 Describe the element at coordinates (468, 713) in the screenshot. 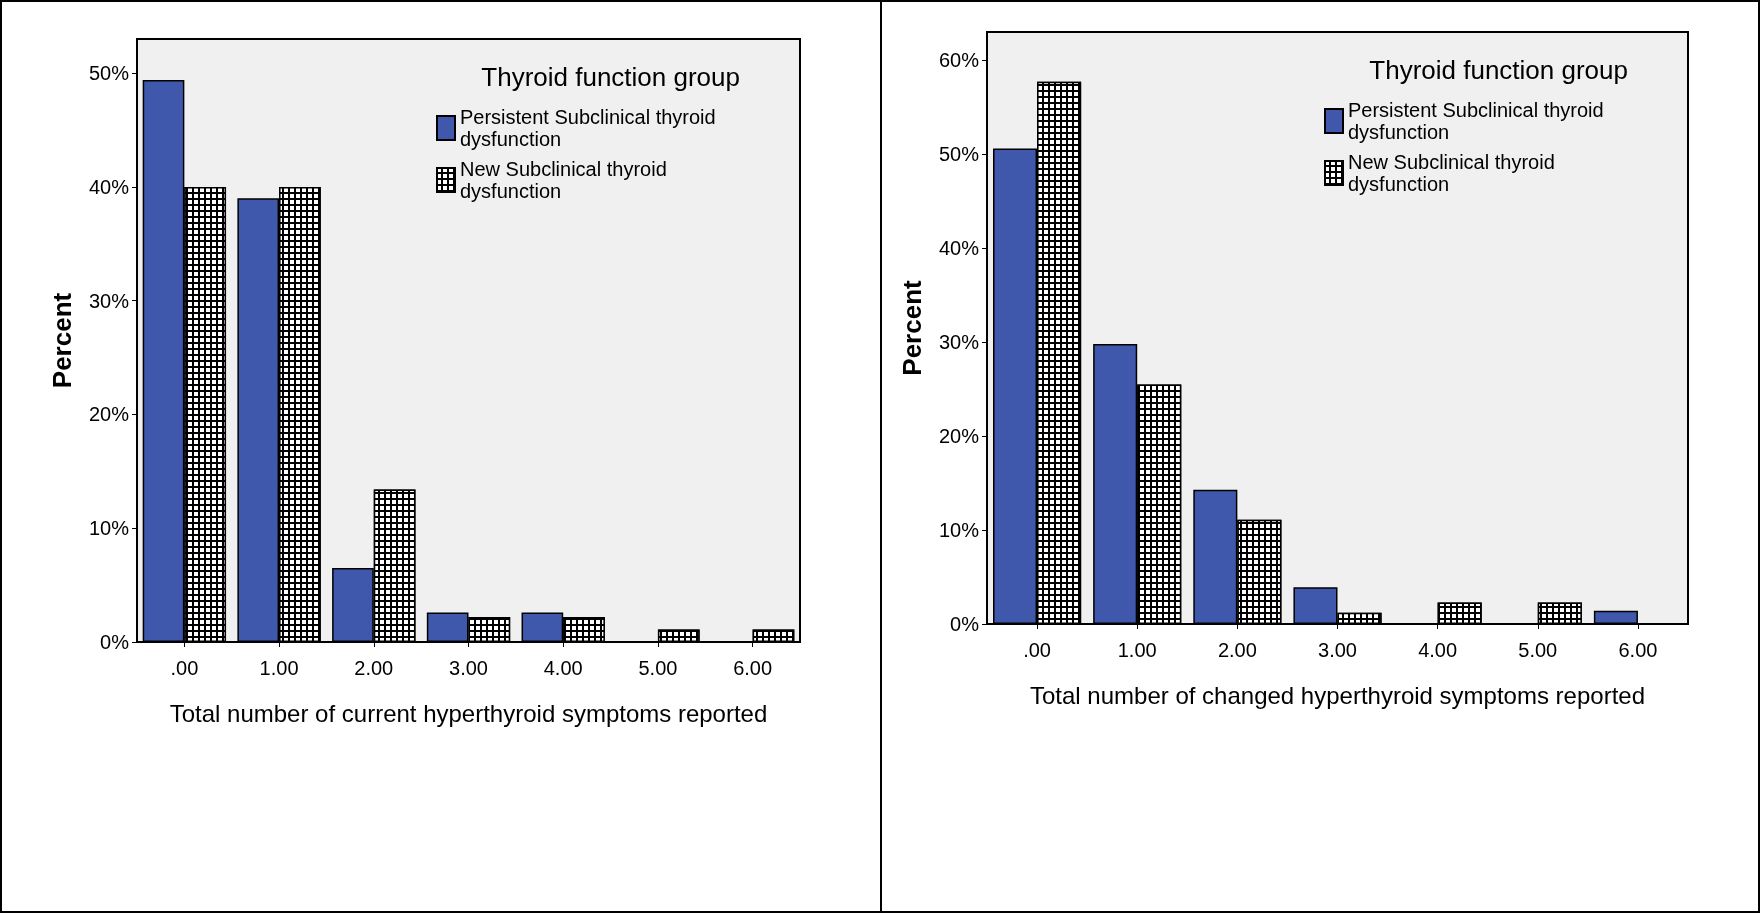

I see `x-axis-title: Total number of current hyperthyroid symptoms reported` at that location.